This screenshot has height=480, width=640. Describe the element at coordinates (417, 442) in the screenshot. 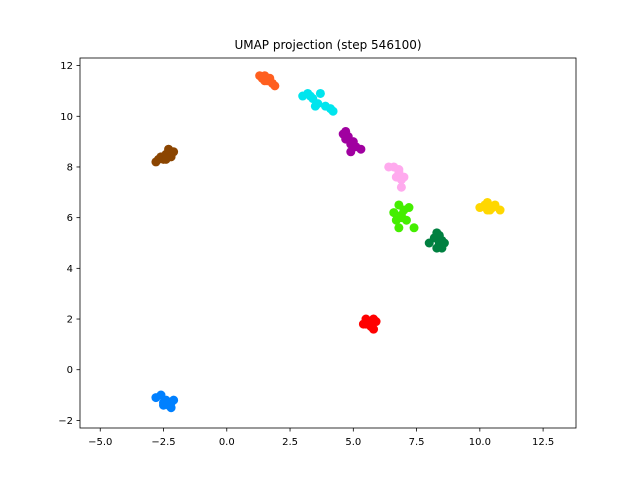

I see `x-tick-label: 7.5` at that location.